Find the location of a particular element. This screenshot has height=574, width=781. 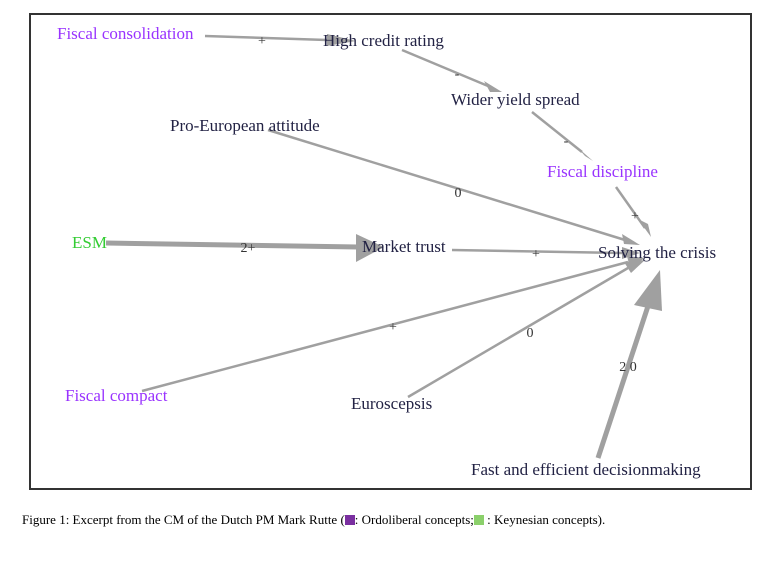

caption-keynesian: : Keynesian concepts). is located at coordinates (544, 519).